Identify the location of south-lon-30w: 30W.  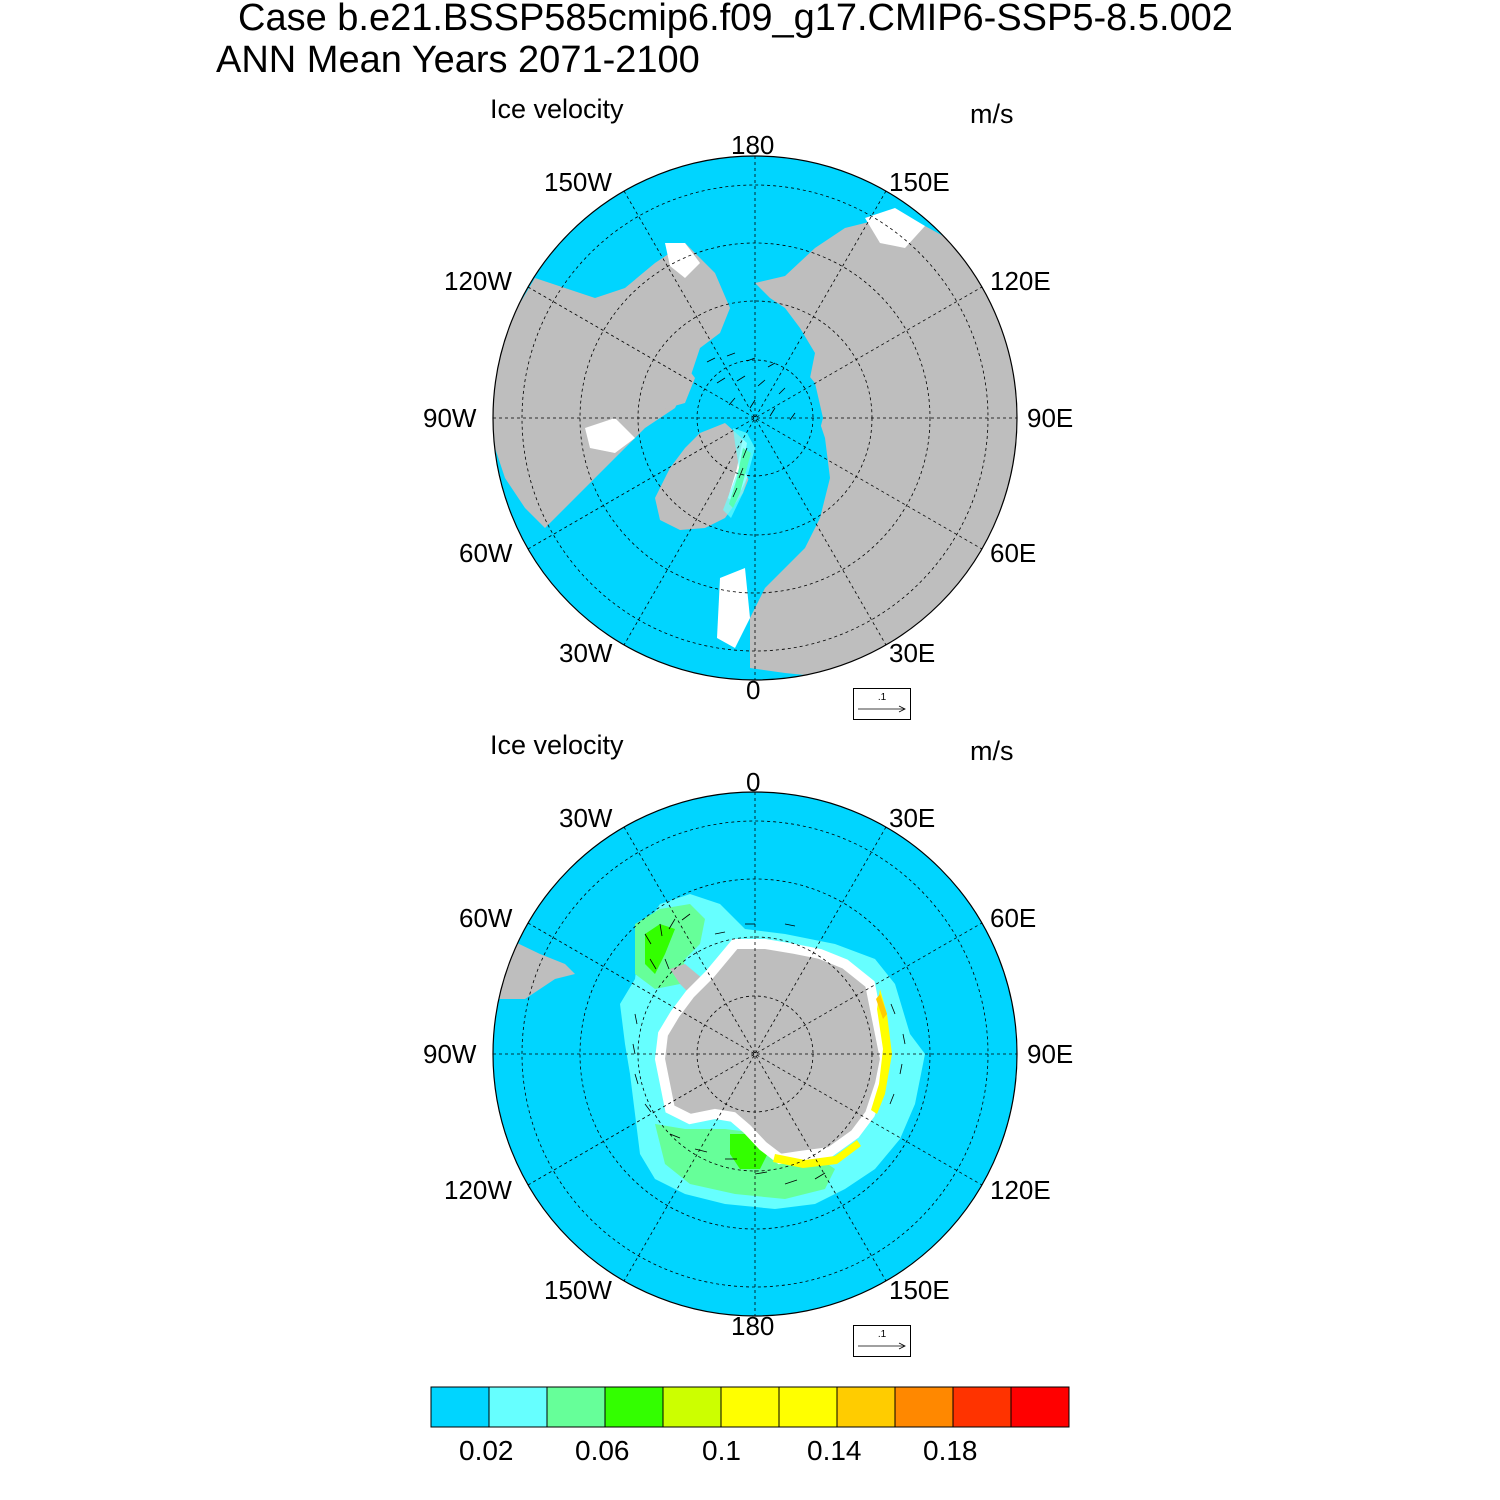
(586, 818).